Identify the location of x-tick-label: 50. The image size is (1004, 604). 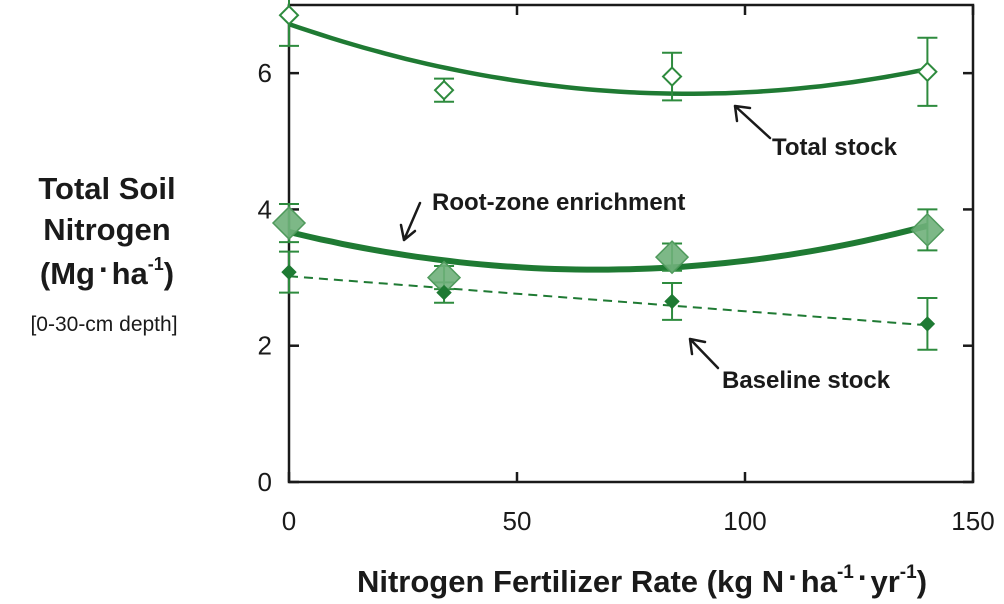
(517, 521).